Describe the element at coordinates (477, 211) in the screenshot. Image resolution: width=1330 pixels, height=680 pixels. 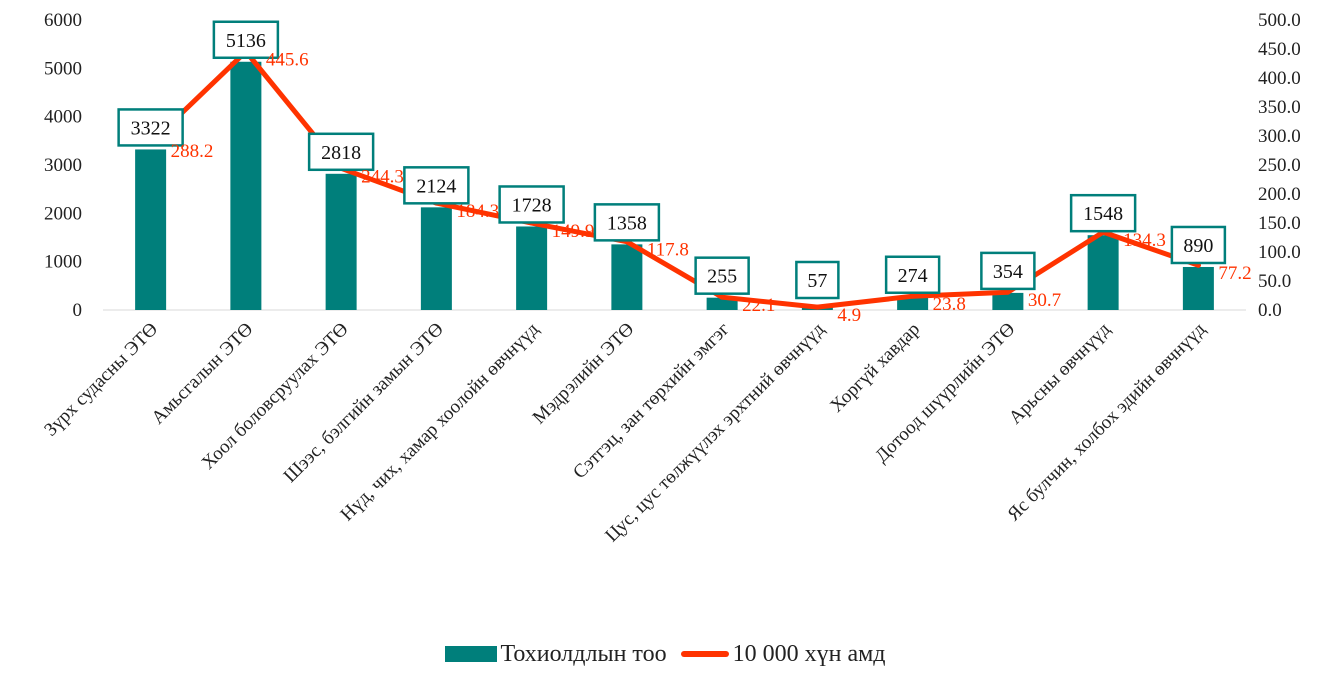
I see `line-data-label: 184.3` at that location.